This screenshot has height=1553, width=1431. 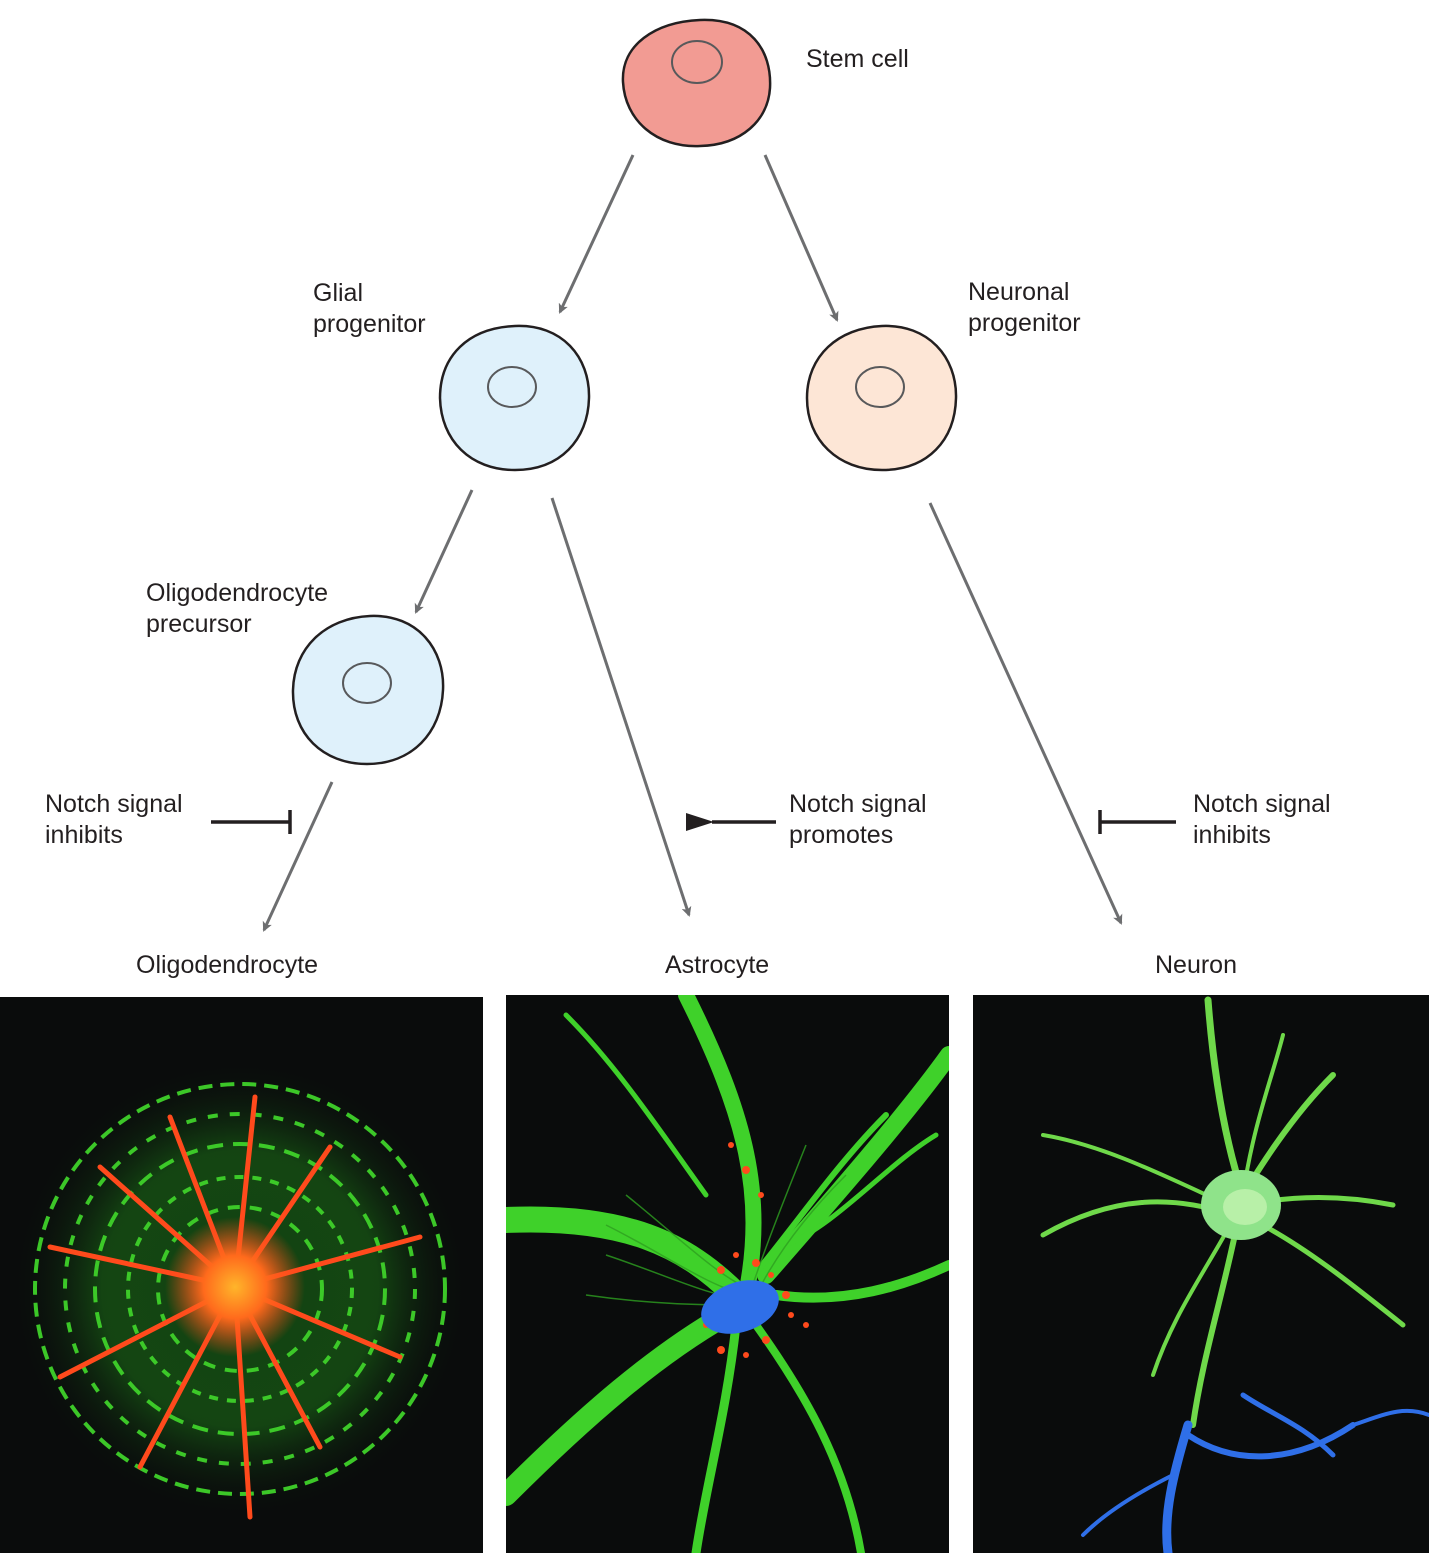 I want to click on oligodendrocyte-precursor-label-line1: Oligodendrocyte, so click(x=237, y=593).